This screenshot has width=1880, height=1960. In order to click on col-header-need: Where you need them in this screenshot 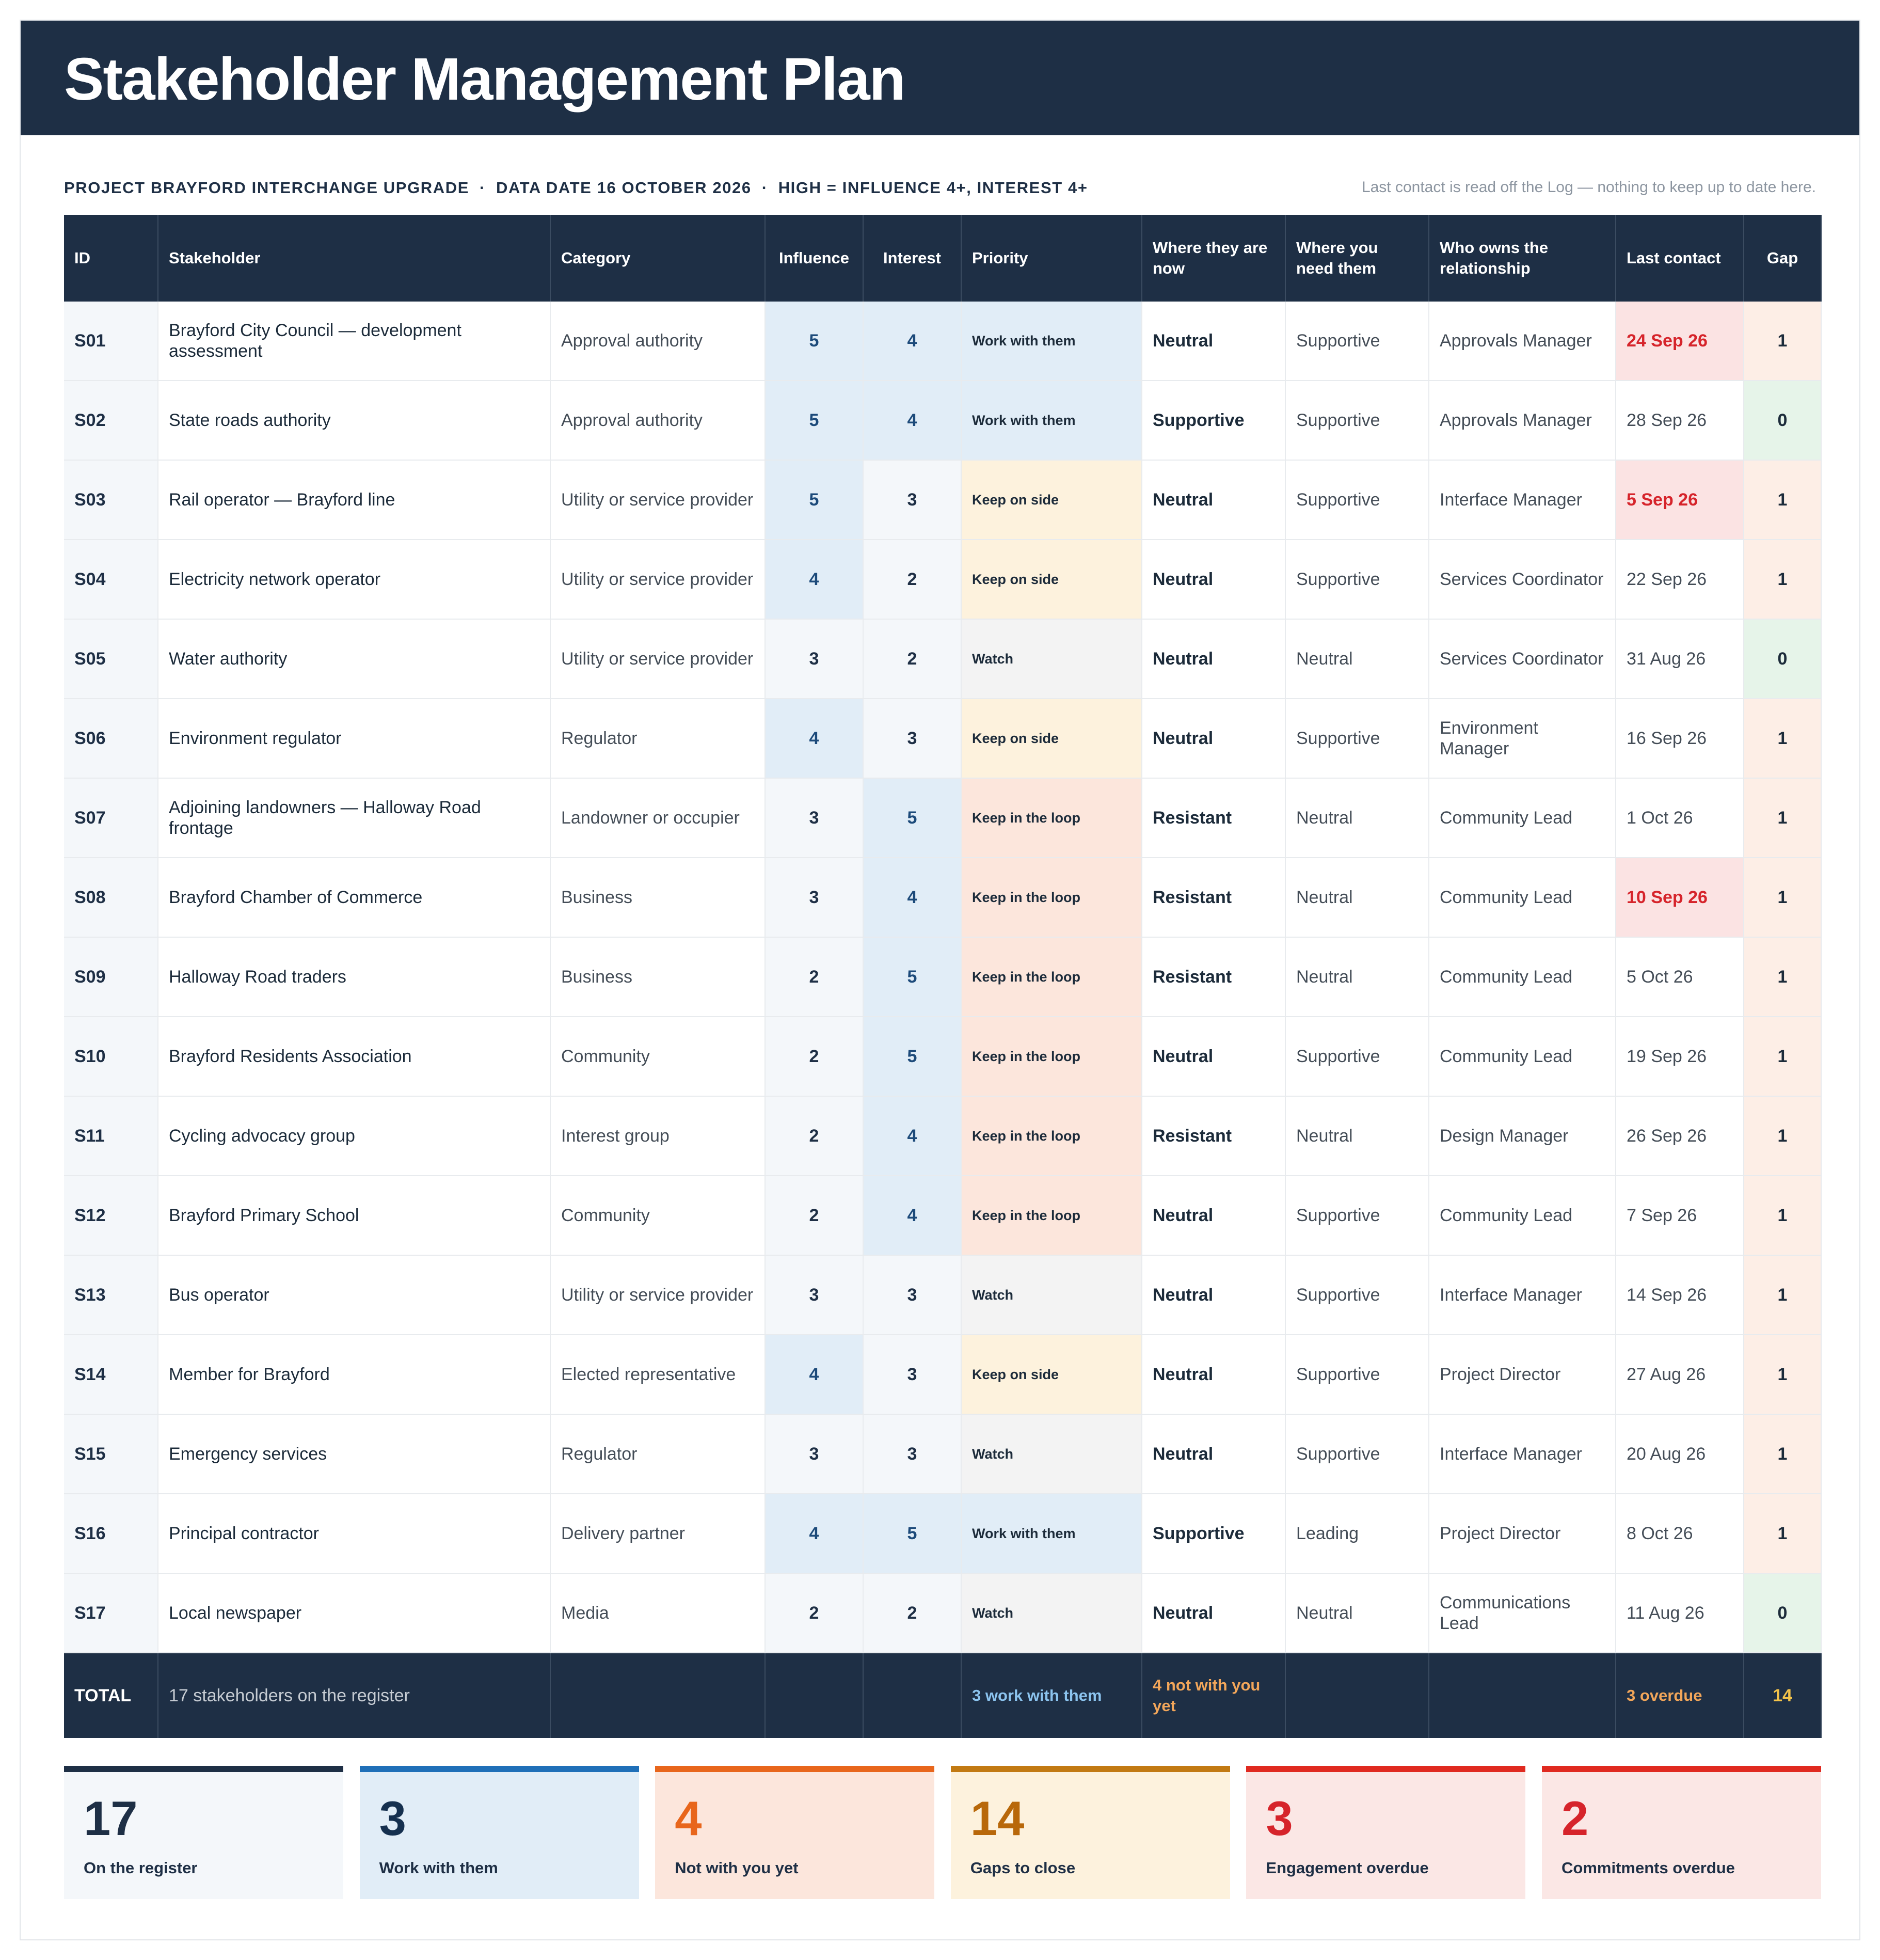, I will do `click(1357, 258)`.